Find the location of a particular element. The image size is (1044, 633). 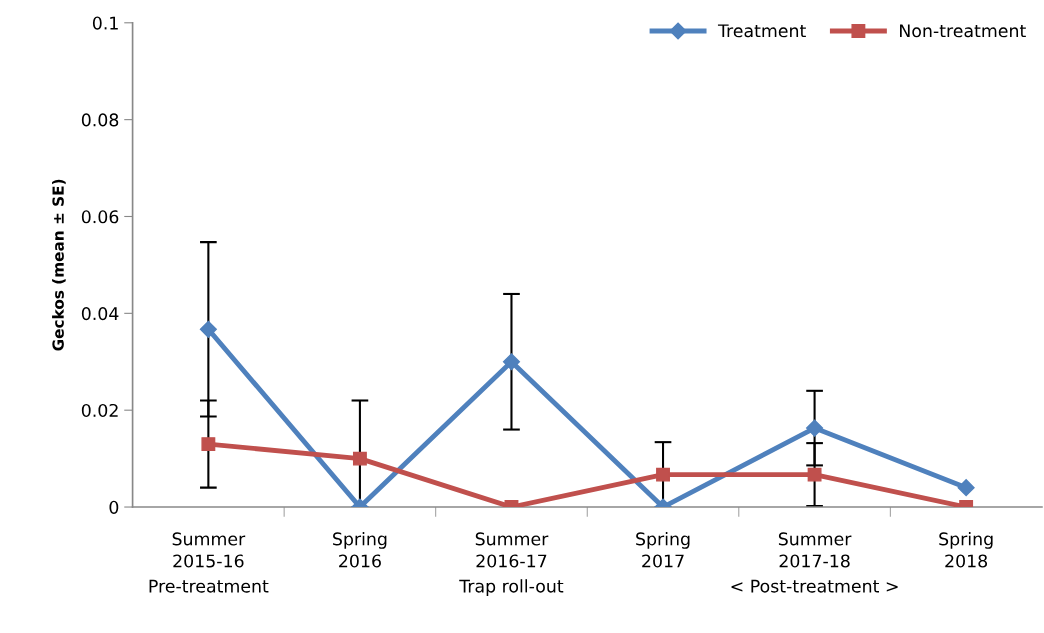

x-tick-label: Spring 2018 is located at coordinates (966, 550).